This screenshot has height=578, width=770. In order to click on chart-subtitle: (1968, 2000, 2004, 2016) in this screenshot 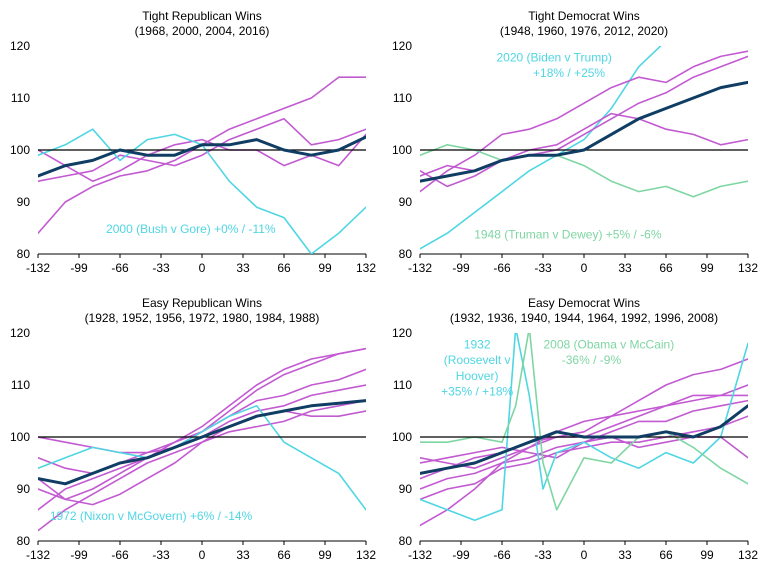, I will do `click(202, 31)`.